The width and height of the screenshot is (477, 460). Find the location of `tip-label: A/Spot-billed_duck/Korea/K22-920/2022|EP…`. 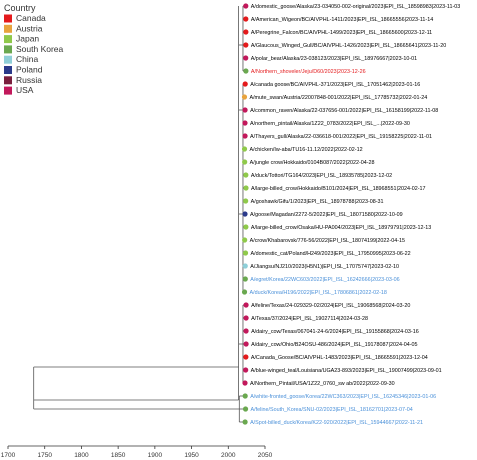

tip-label: A/Spot-billed_duck/Korea/K22-920/2022|EP… is located at coordinates (336, 423).